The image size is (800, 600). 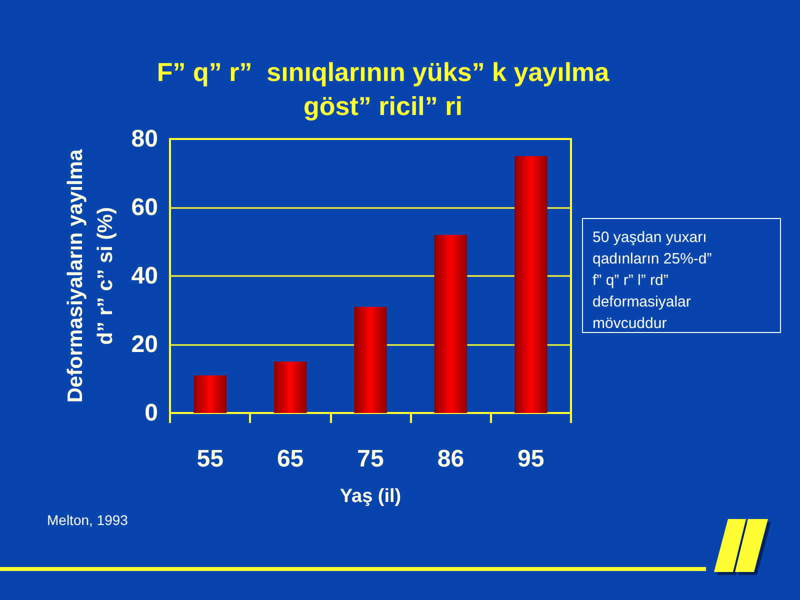 What do you see at coordinates (531, 459) in the screenshot?
I see `x-tick-label: 95` at bounding box center [531, 459].